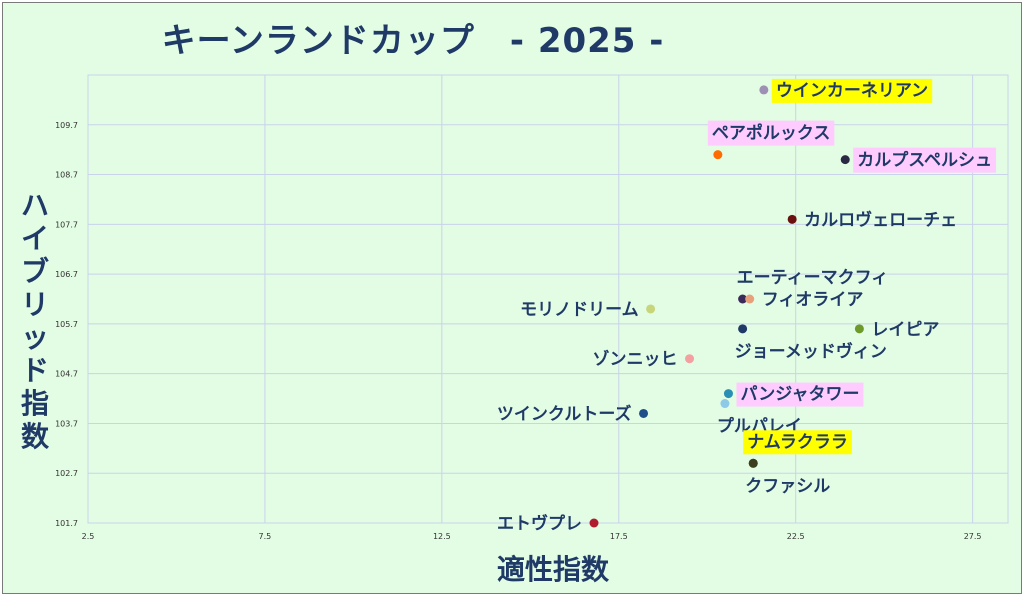  What do you see at coordinates (66, 274) in the screenshot?
I see `y-tick-label: 106.7` at bounding box center [66, 274].